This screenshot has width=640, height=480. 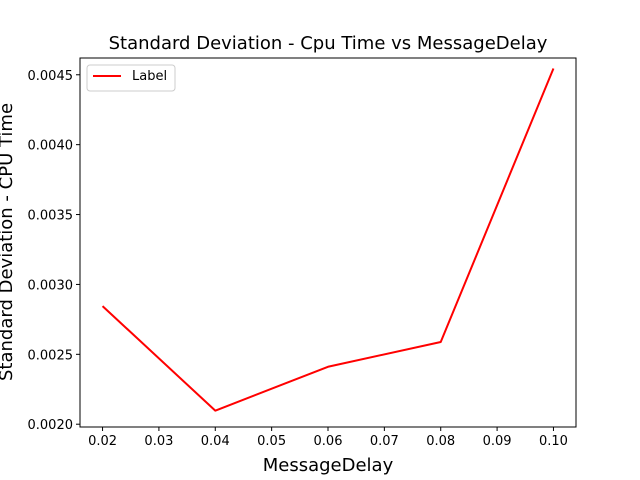 What do you see at coordinates (51, 425) in the screenshot?
I see `y-tick-label: 0.0020` at bounding box center [51, 425].